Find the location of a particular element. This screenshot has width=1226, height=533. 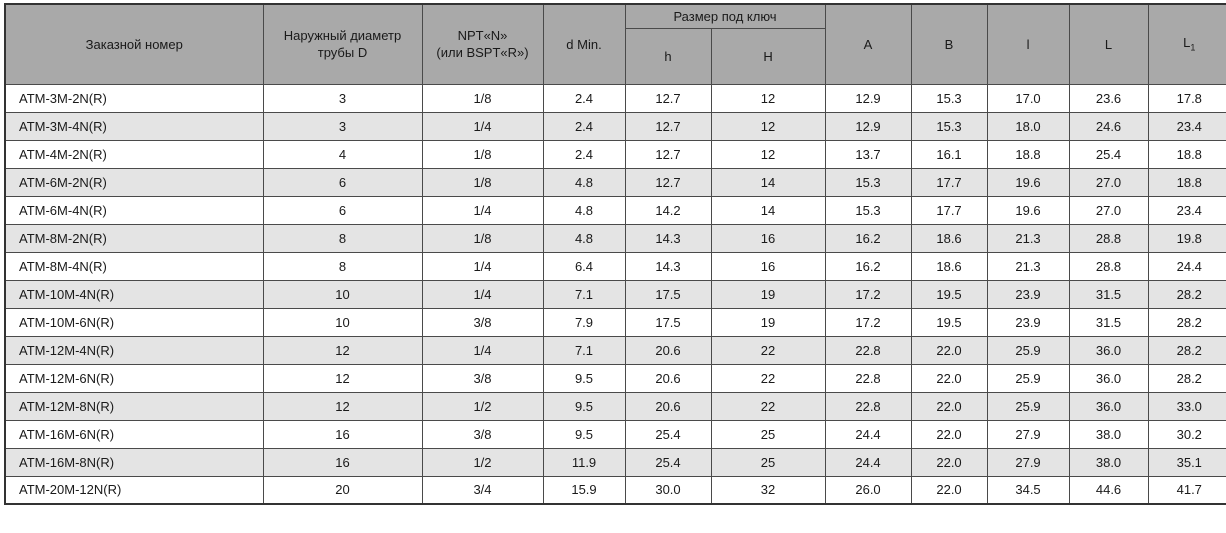

dimension-value-cell: 10 is located at coordinates (342, 294).